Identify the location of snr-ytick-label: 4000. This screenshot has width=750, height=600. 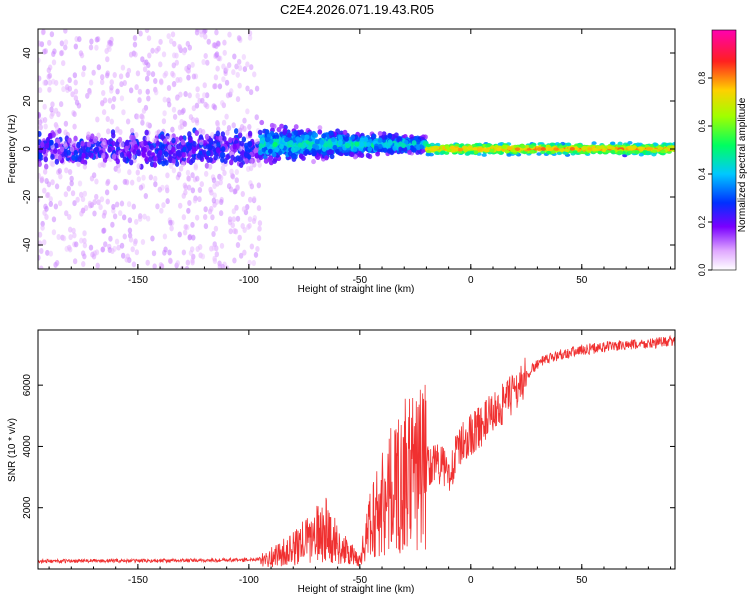
(27, 446).